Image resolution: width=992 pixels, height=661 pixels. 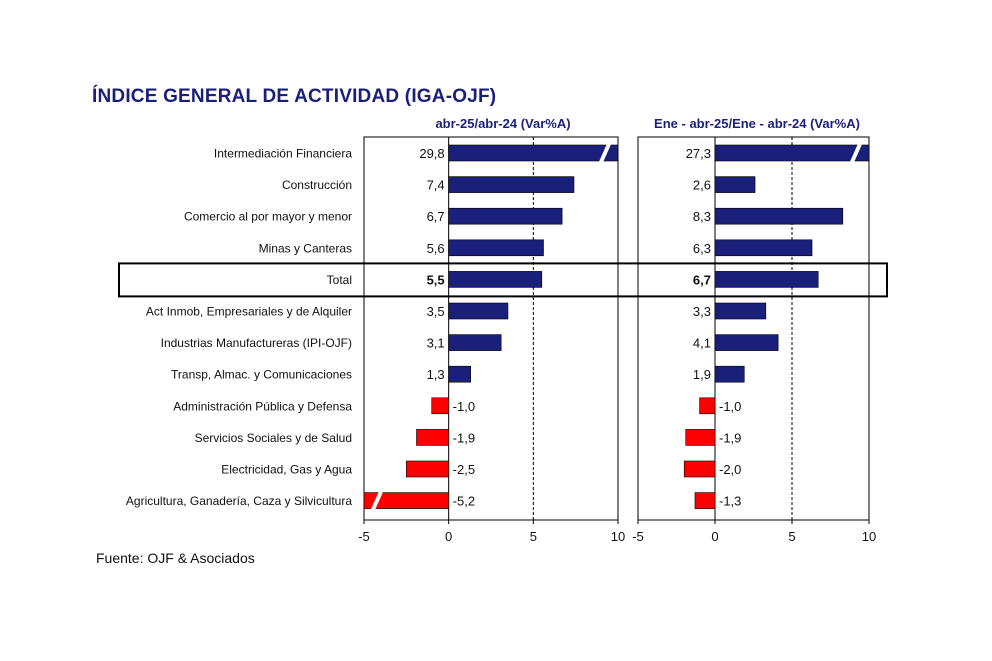 I want to click on source-note: Fuente: OJF & Asociados, so click(x=175, y=558).